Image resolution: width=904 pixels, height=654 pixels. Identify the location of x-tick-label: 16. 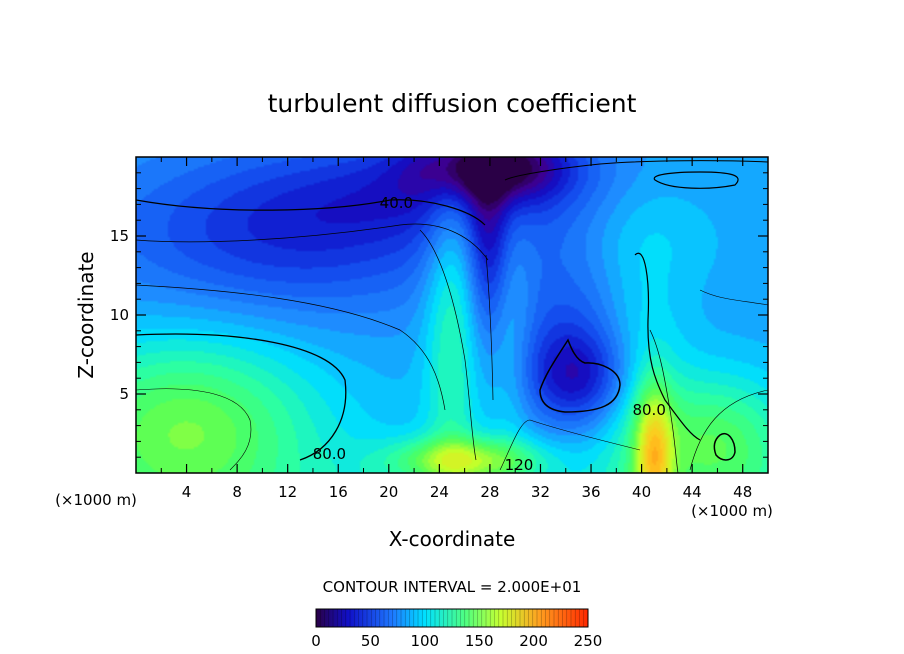
(338, 492).